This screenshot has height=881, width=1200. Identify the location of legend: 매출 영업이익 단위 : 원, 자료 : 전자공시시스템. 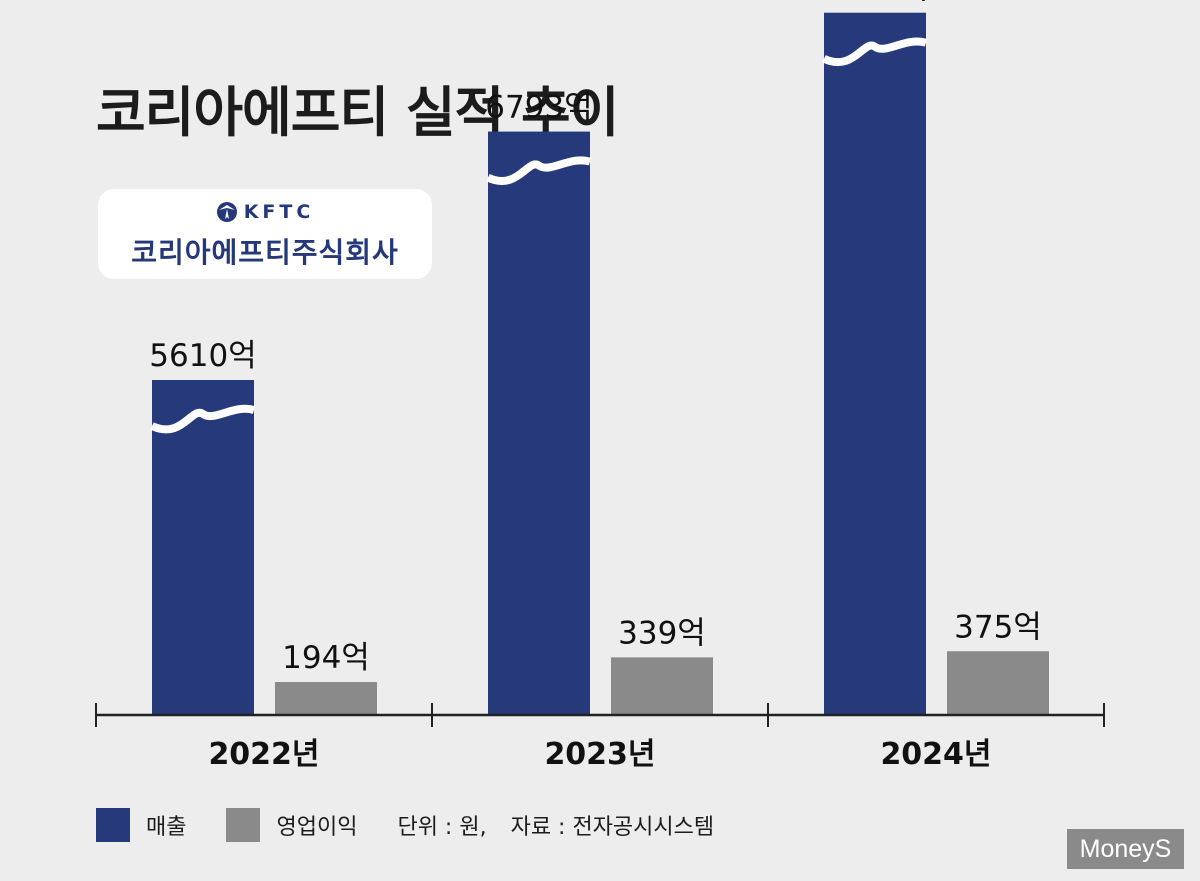
(405, 825).